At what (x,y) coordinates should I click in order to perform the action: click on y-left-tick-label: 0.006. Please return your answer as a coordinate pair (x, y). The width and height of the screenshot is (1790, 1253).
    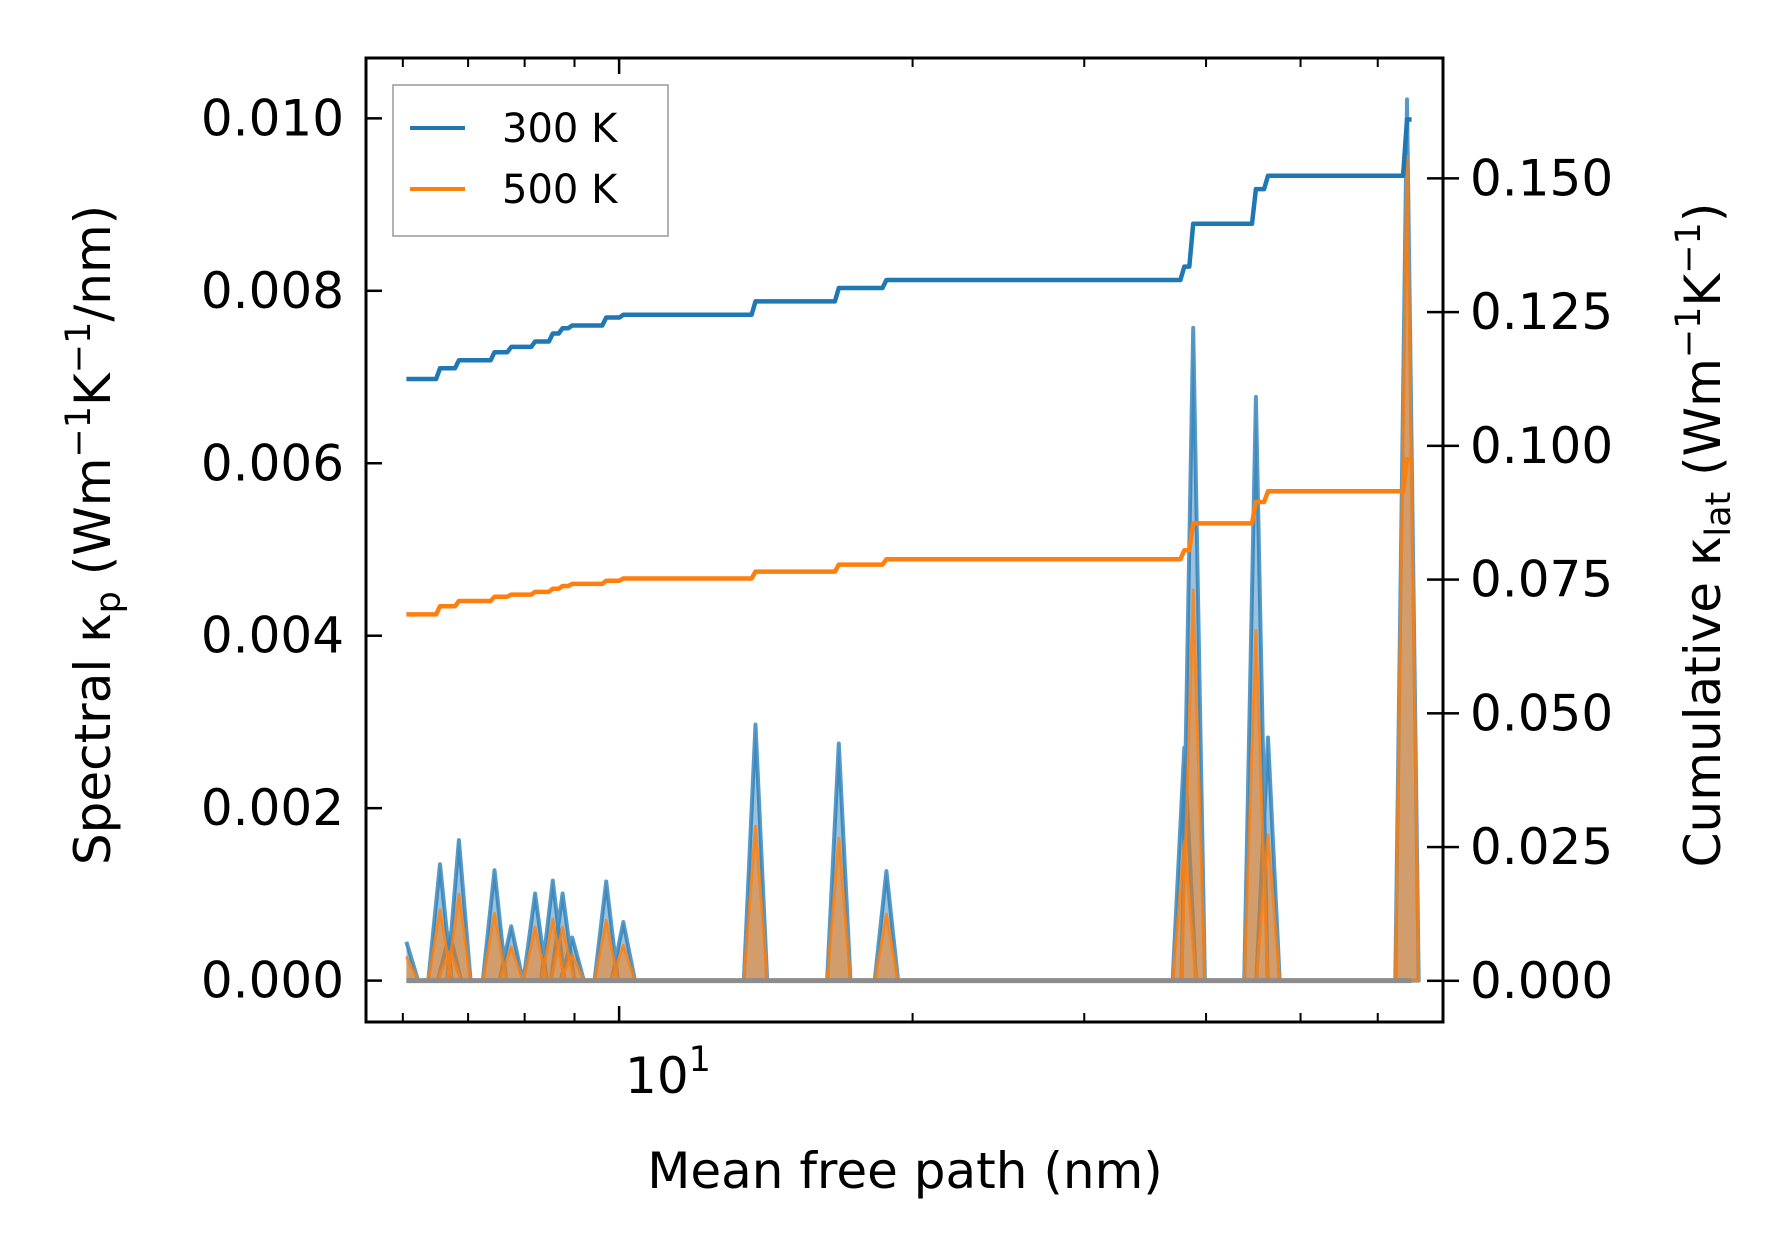
    Looking at the image, I should click on (272, 463).